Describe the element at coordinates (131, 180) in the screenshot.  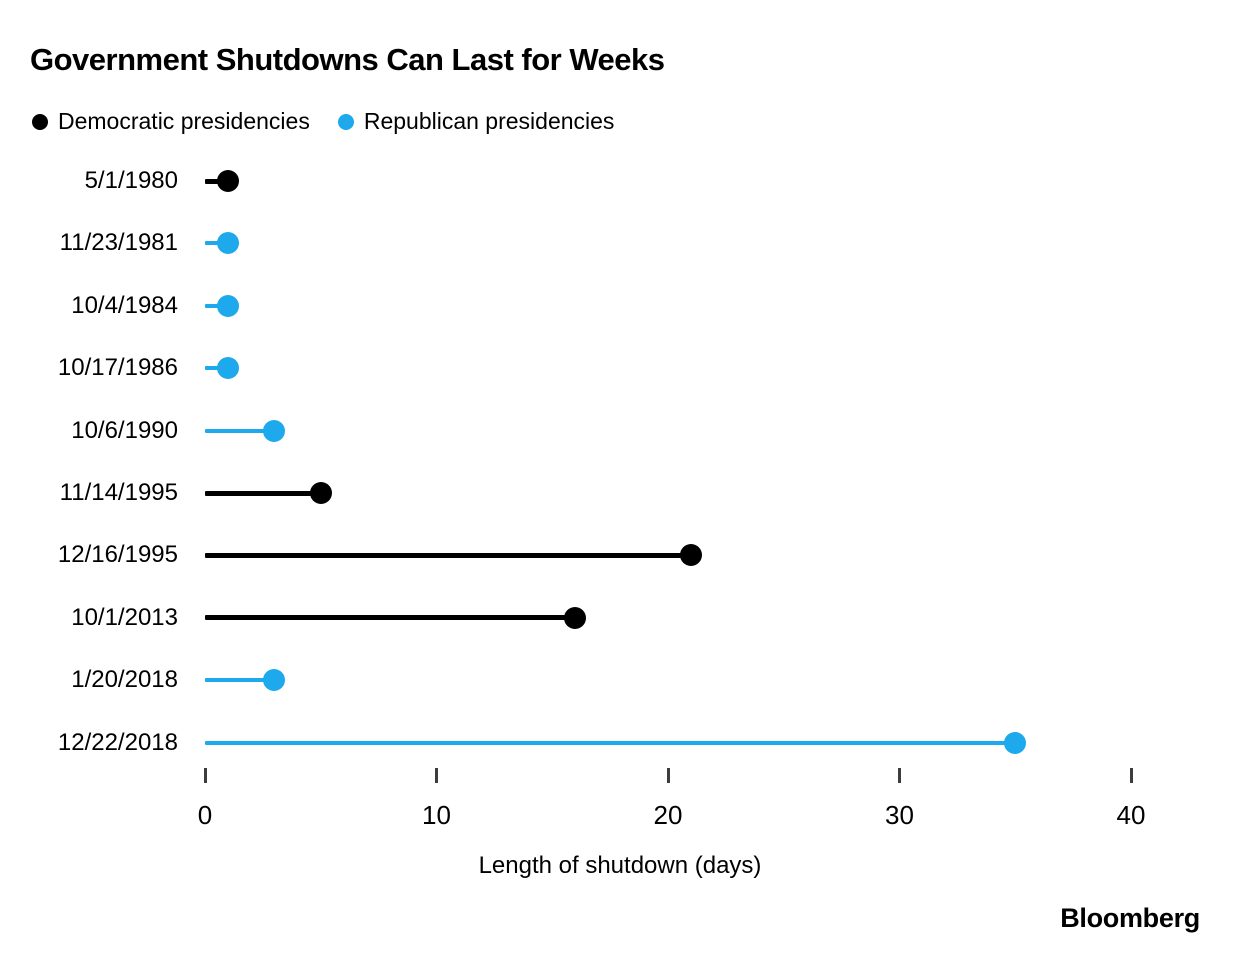
I see `category-label: 5/1/1980` at that location.